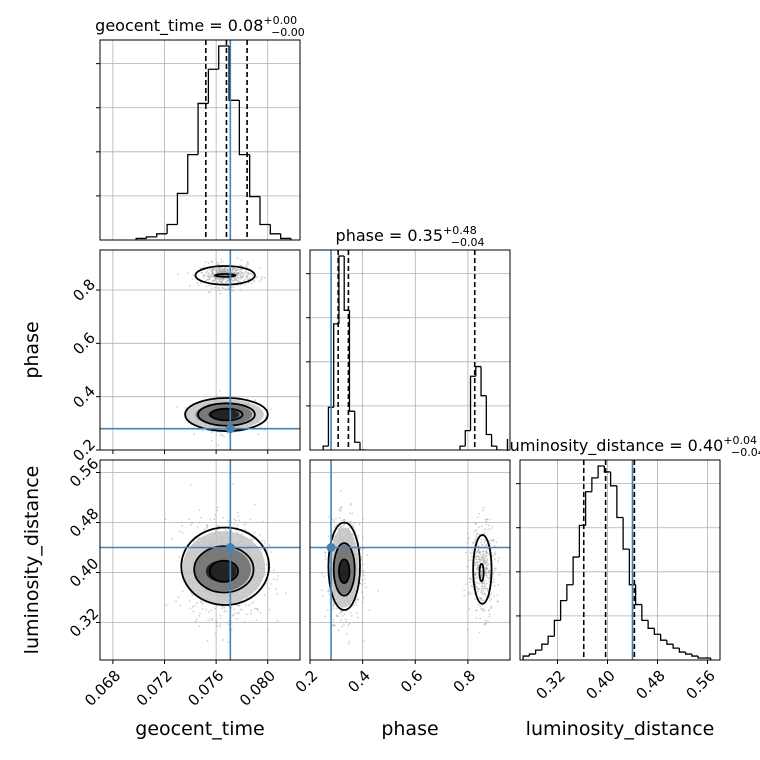  Describe the element at coordinates (410, 350) in the screenshot. I see `histogram-panel-phase` at that location.